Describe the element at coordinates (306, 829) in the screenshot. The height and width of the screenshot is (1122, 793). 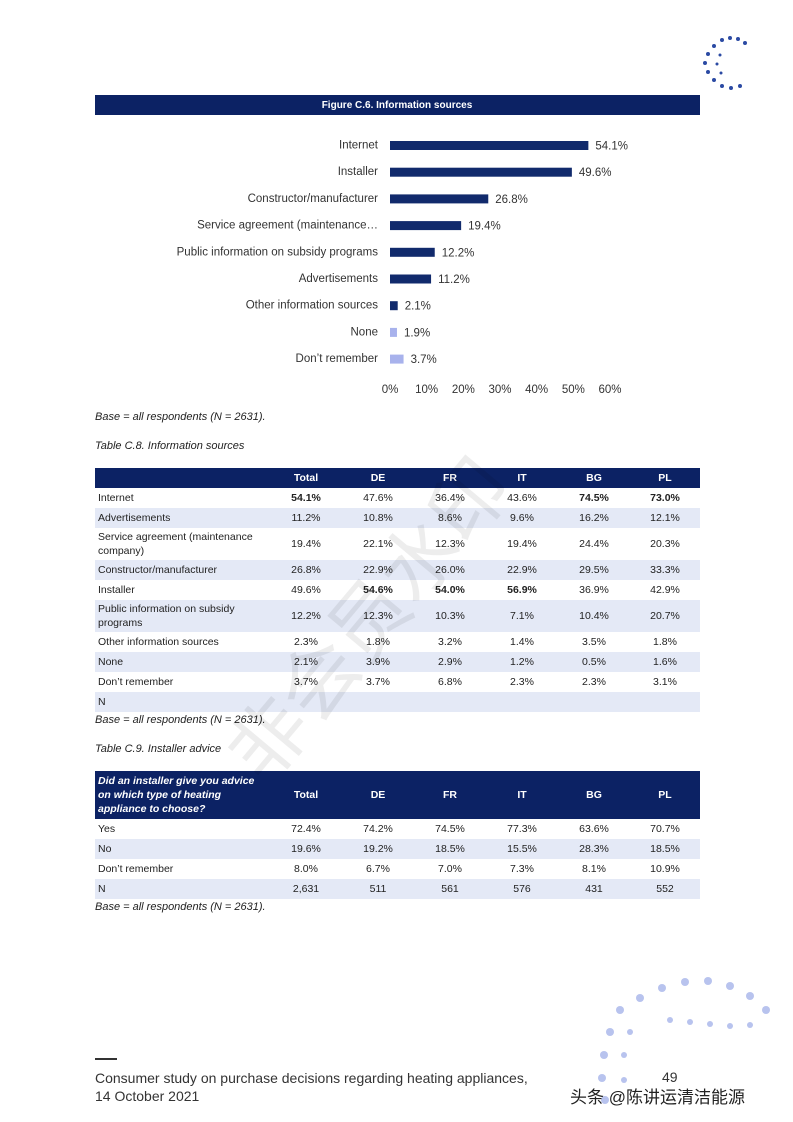
I see `cell: 72.4%` at that location.